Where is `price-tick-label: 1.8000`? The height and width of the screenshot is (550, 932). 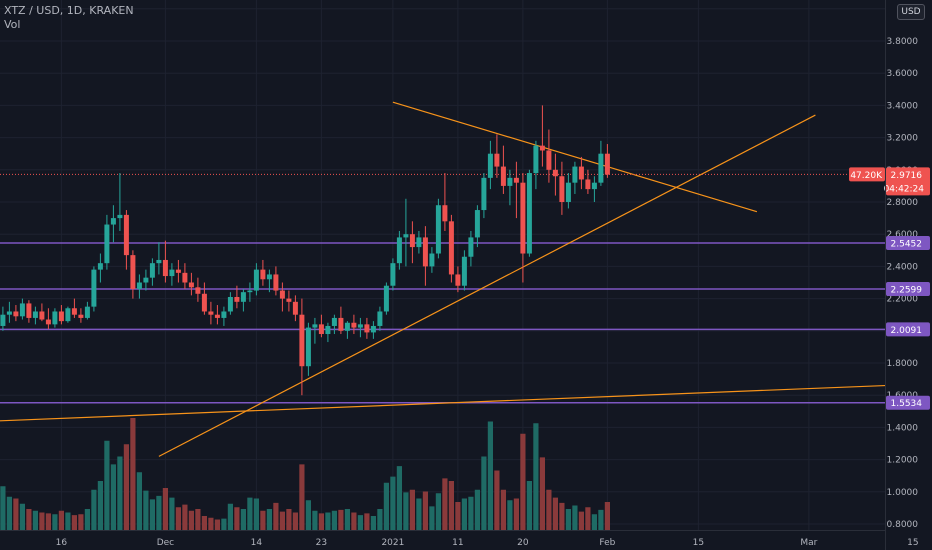 price-tick-label: 1.8000 is located at coordinates (903, 364).